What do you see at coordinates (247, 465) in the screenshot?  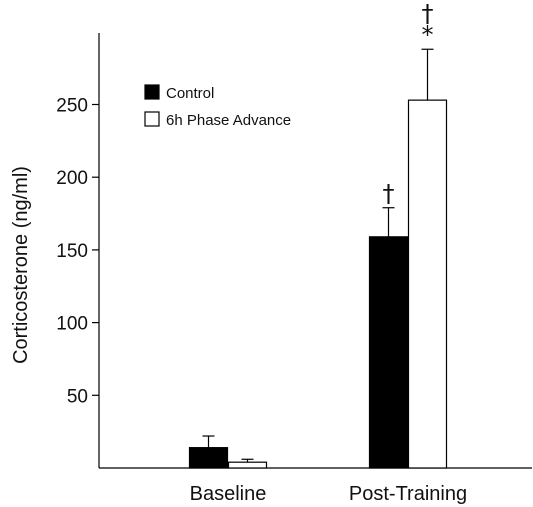 I see `bar-6h-phase-advance-baseline` at bounding box center [247, 465].